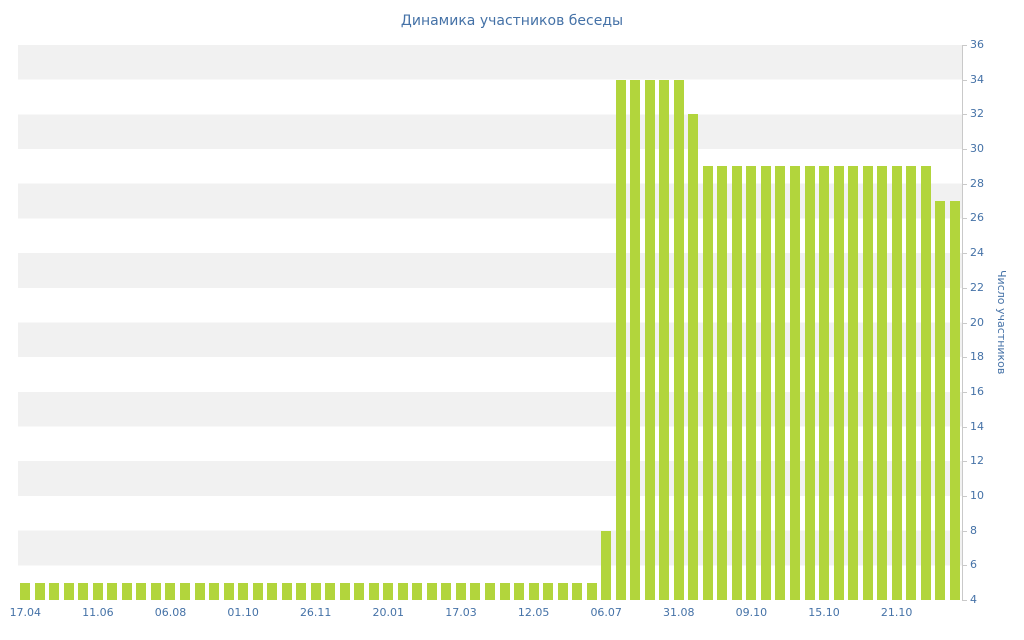  What do you see at coordinates (170, 612) in the screenshot?
I see `x-axis-label: 06.08` at bounding box center [170, 612].